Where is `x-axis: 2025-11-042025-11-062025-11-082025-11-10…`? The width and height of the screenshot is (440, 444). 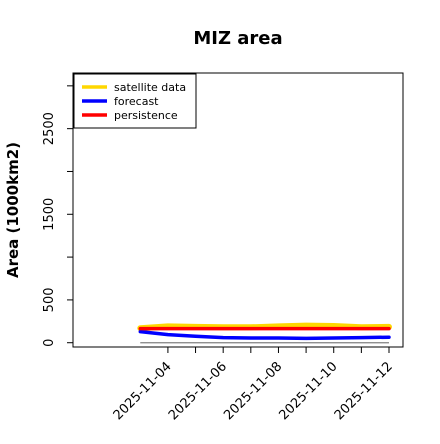 x-axis: 2025-11-042025-11-062025-11-082025-11-10… is located at coordinates (253, 385).